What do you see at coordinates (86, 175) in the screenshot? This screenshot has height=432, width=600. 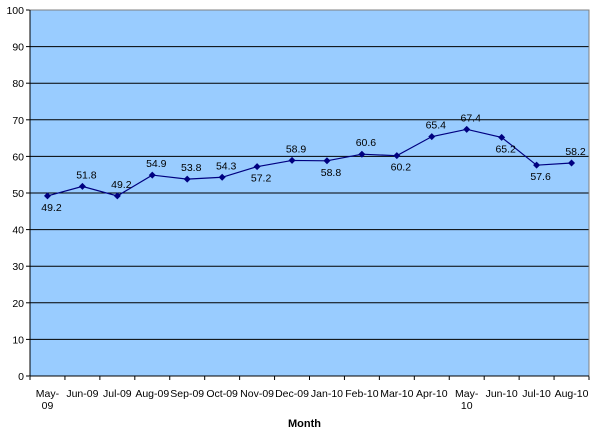 I see `data-label: 51.8` at bounding box center [86, 175].